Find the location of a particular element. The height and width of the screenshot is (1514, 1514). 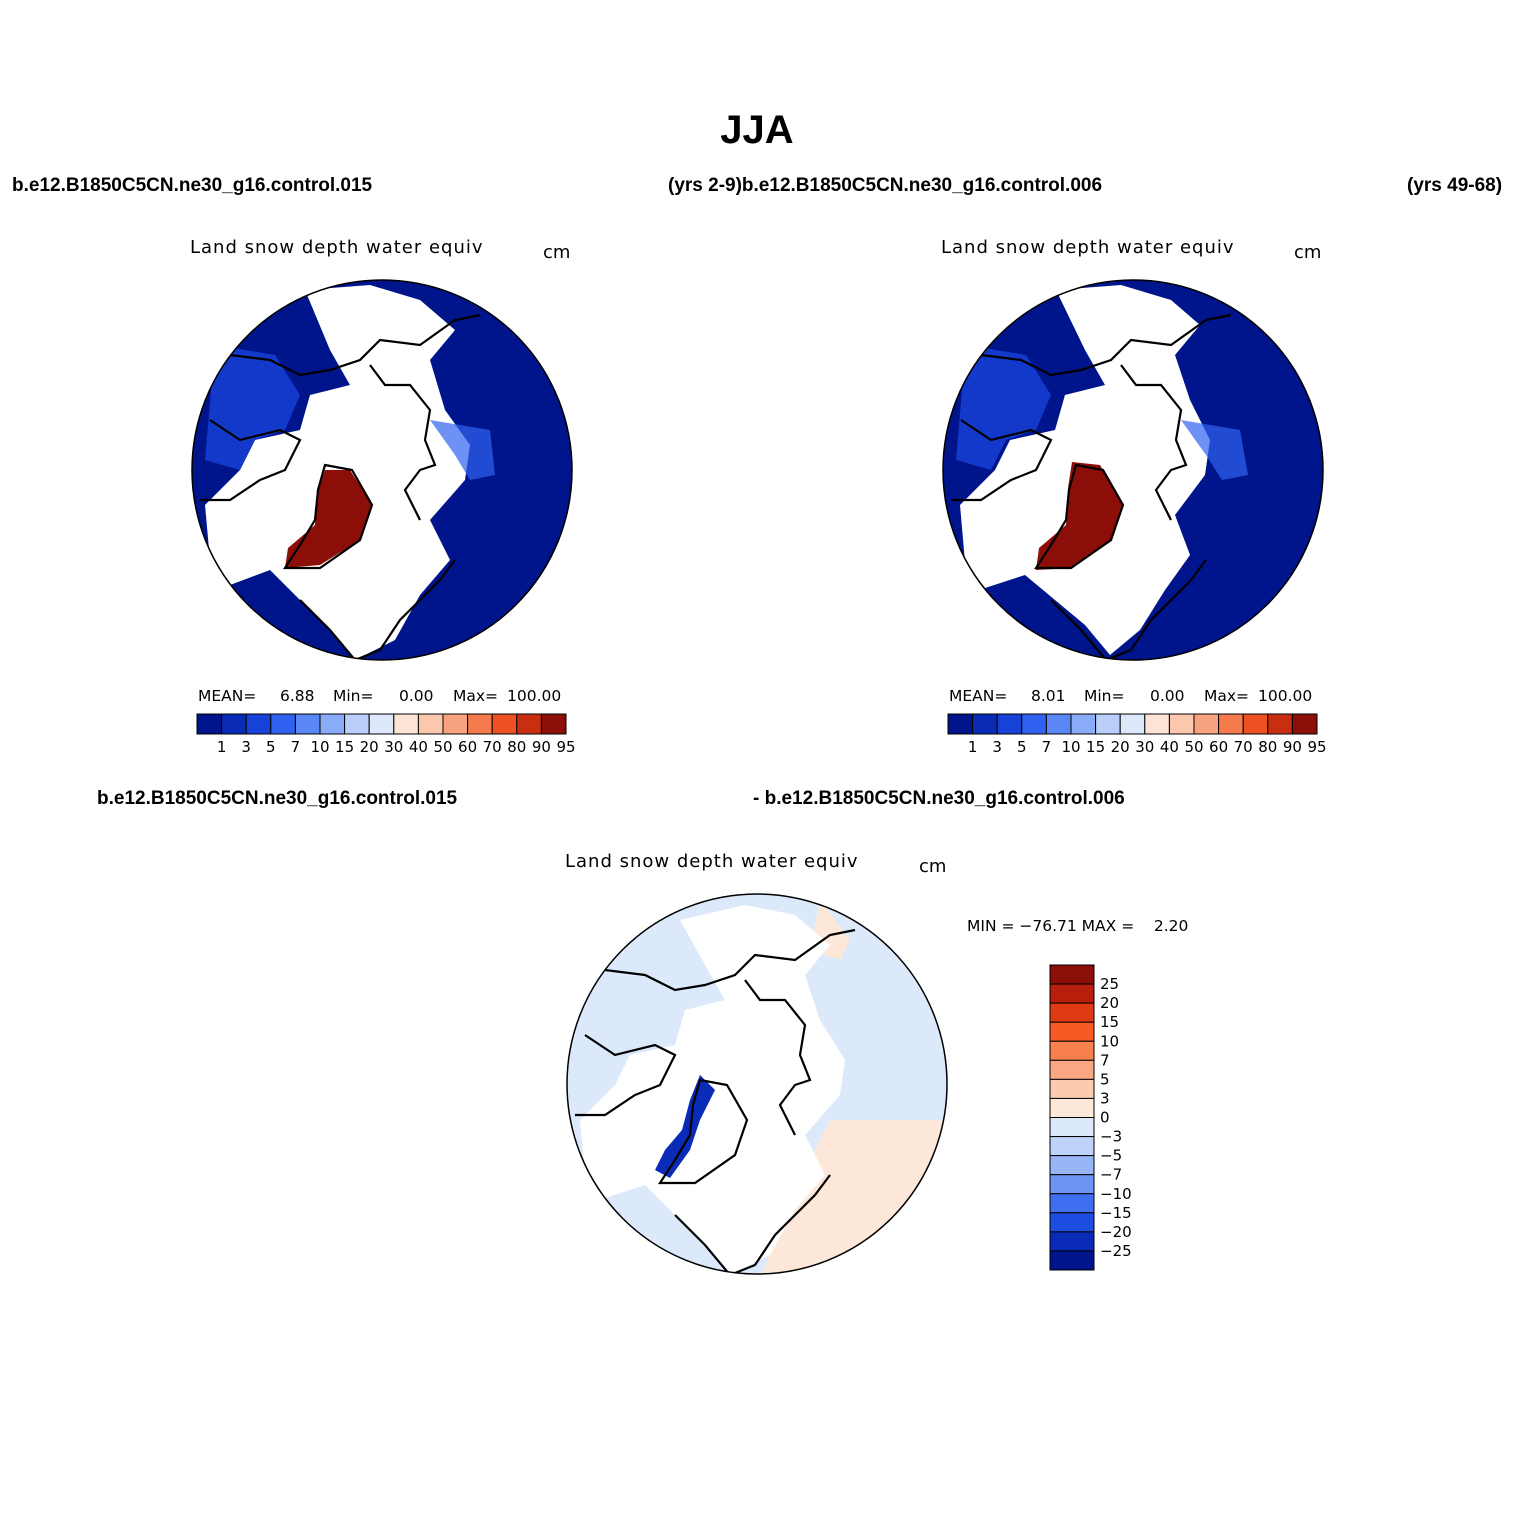

diff-colorbar-tick-label: 7 is located at coordinates (1105, 1060).